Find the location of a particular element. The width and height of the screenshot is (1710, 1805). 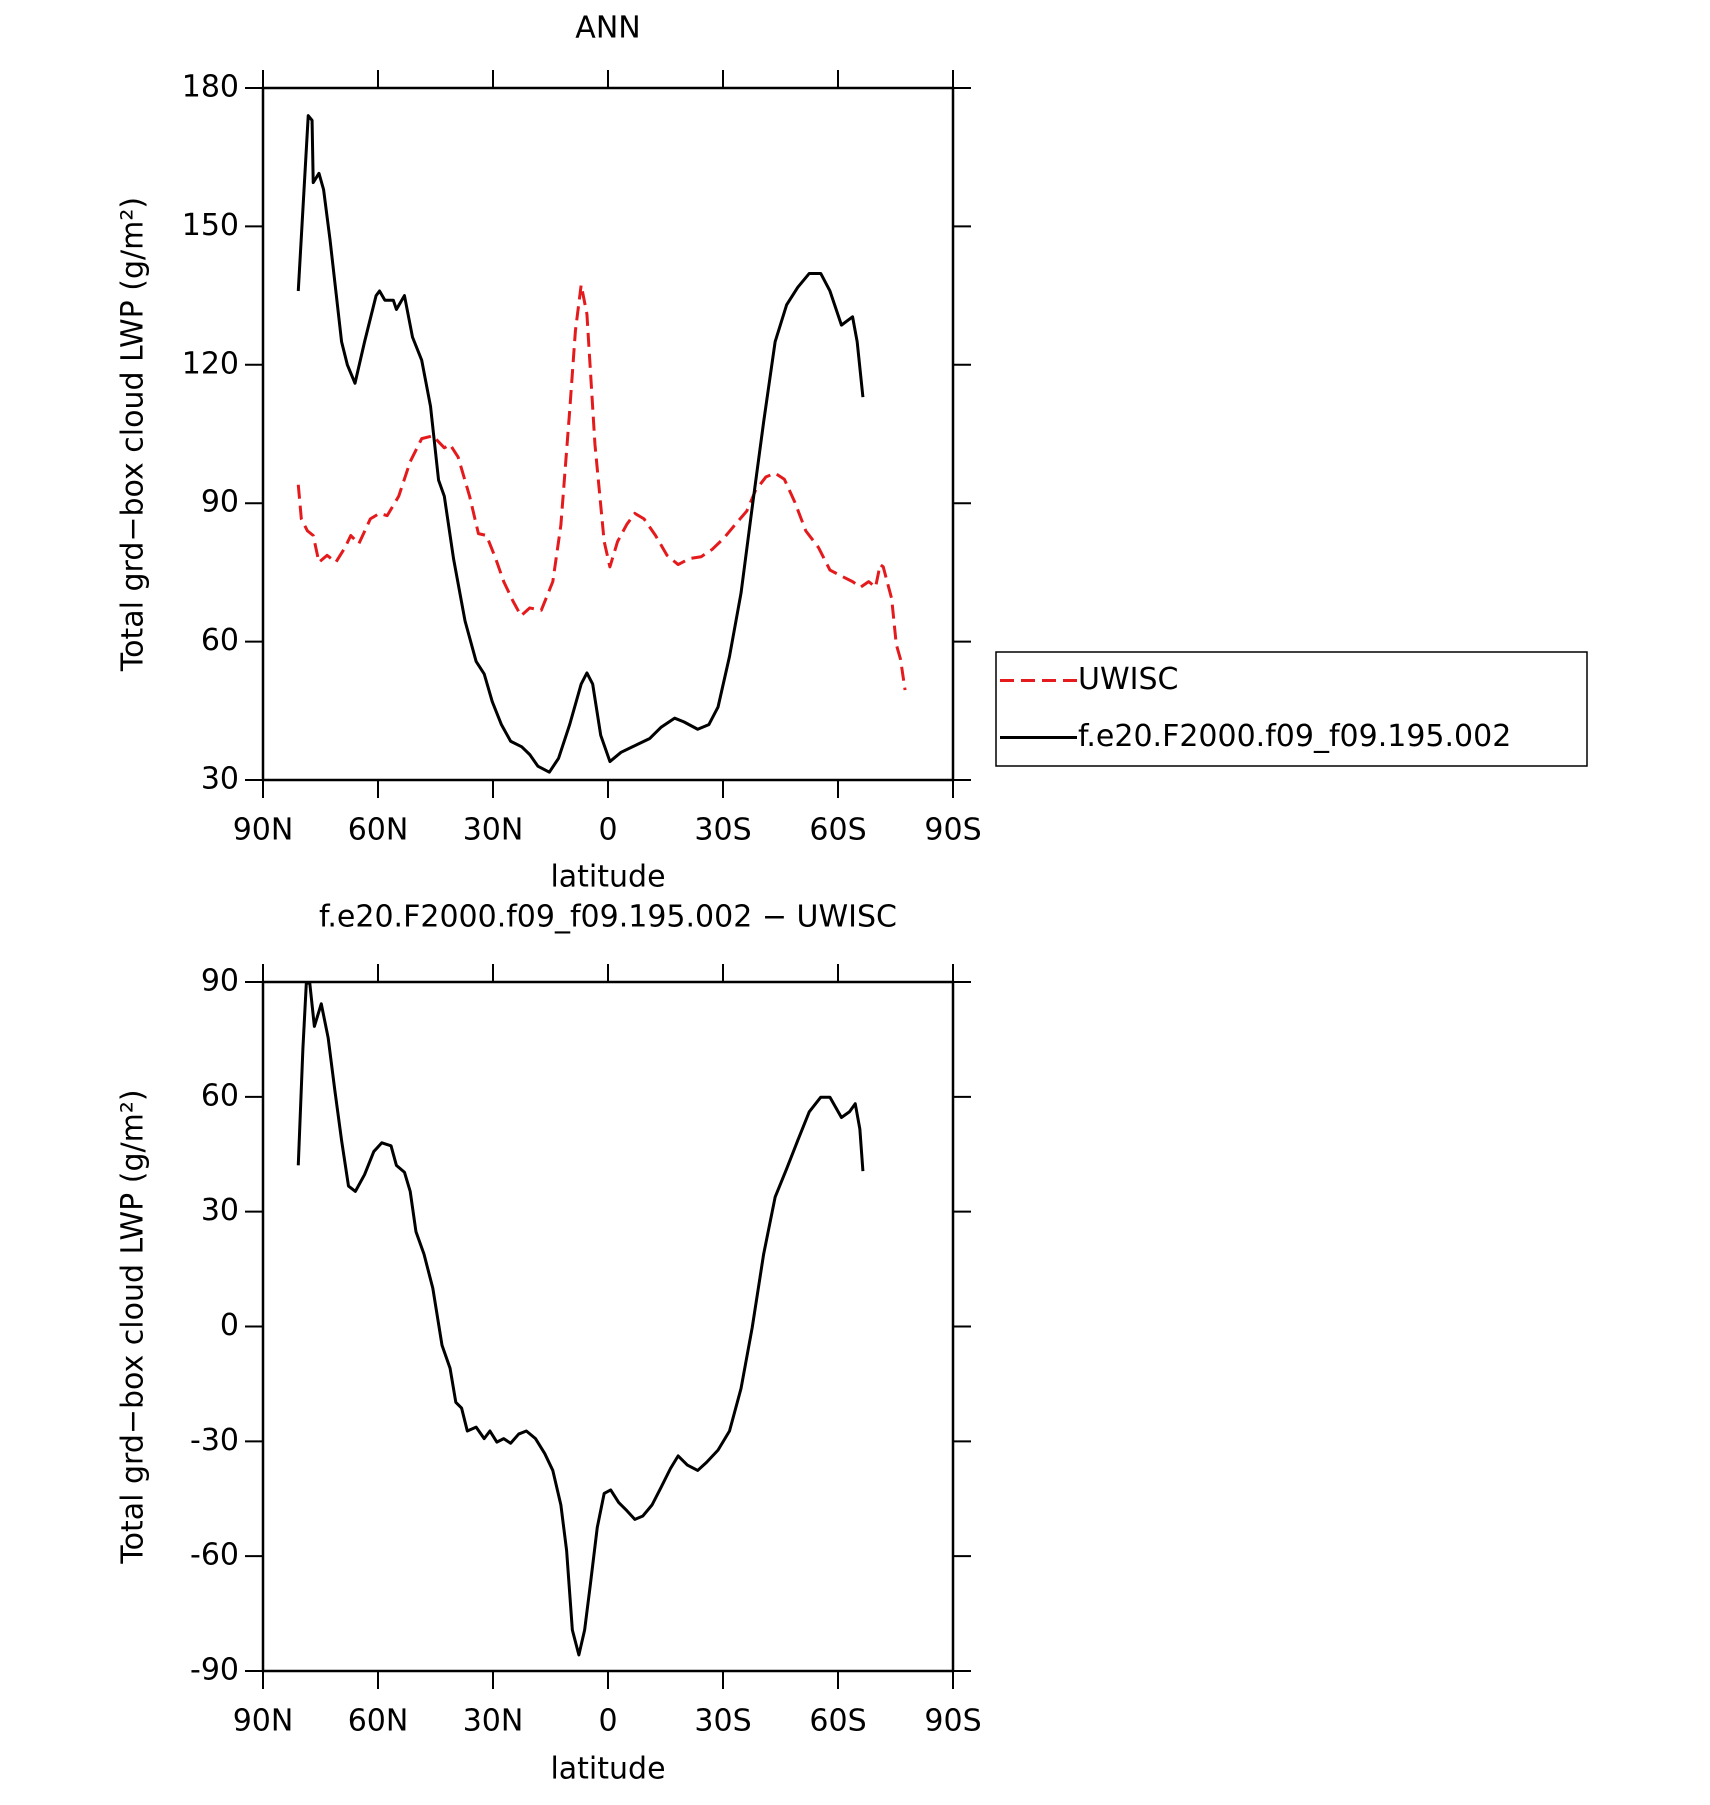

y-tick-label: 0 is located at coordinates (229, 1325).